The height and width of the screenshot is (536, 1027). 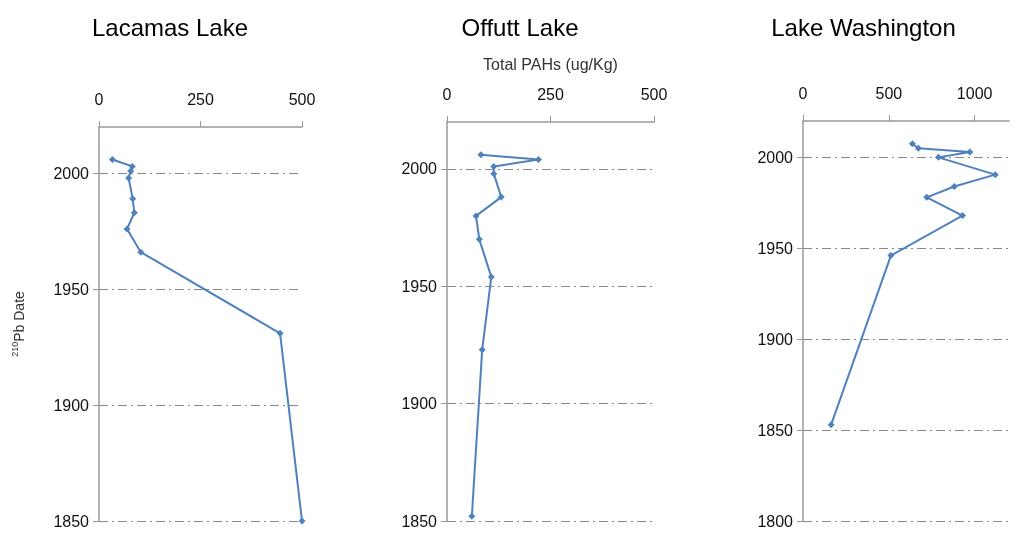 What do you see at coordinates (775, 521) in the screenshot?
I see `y-tick-label: 1800` at bounding box center [775, 521].